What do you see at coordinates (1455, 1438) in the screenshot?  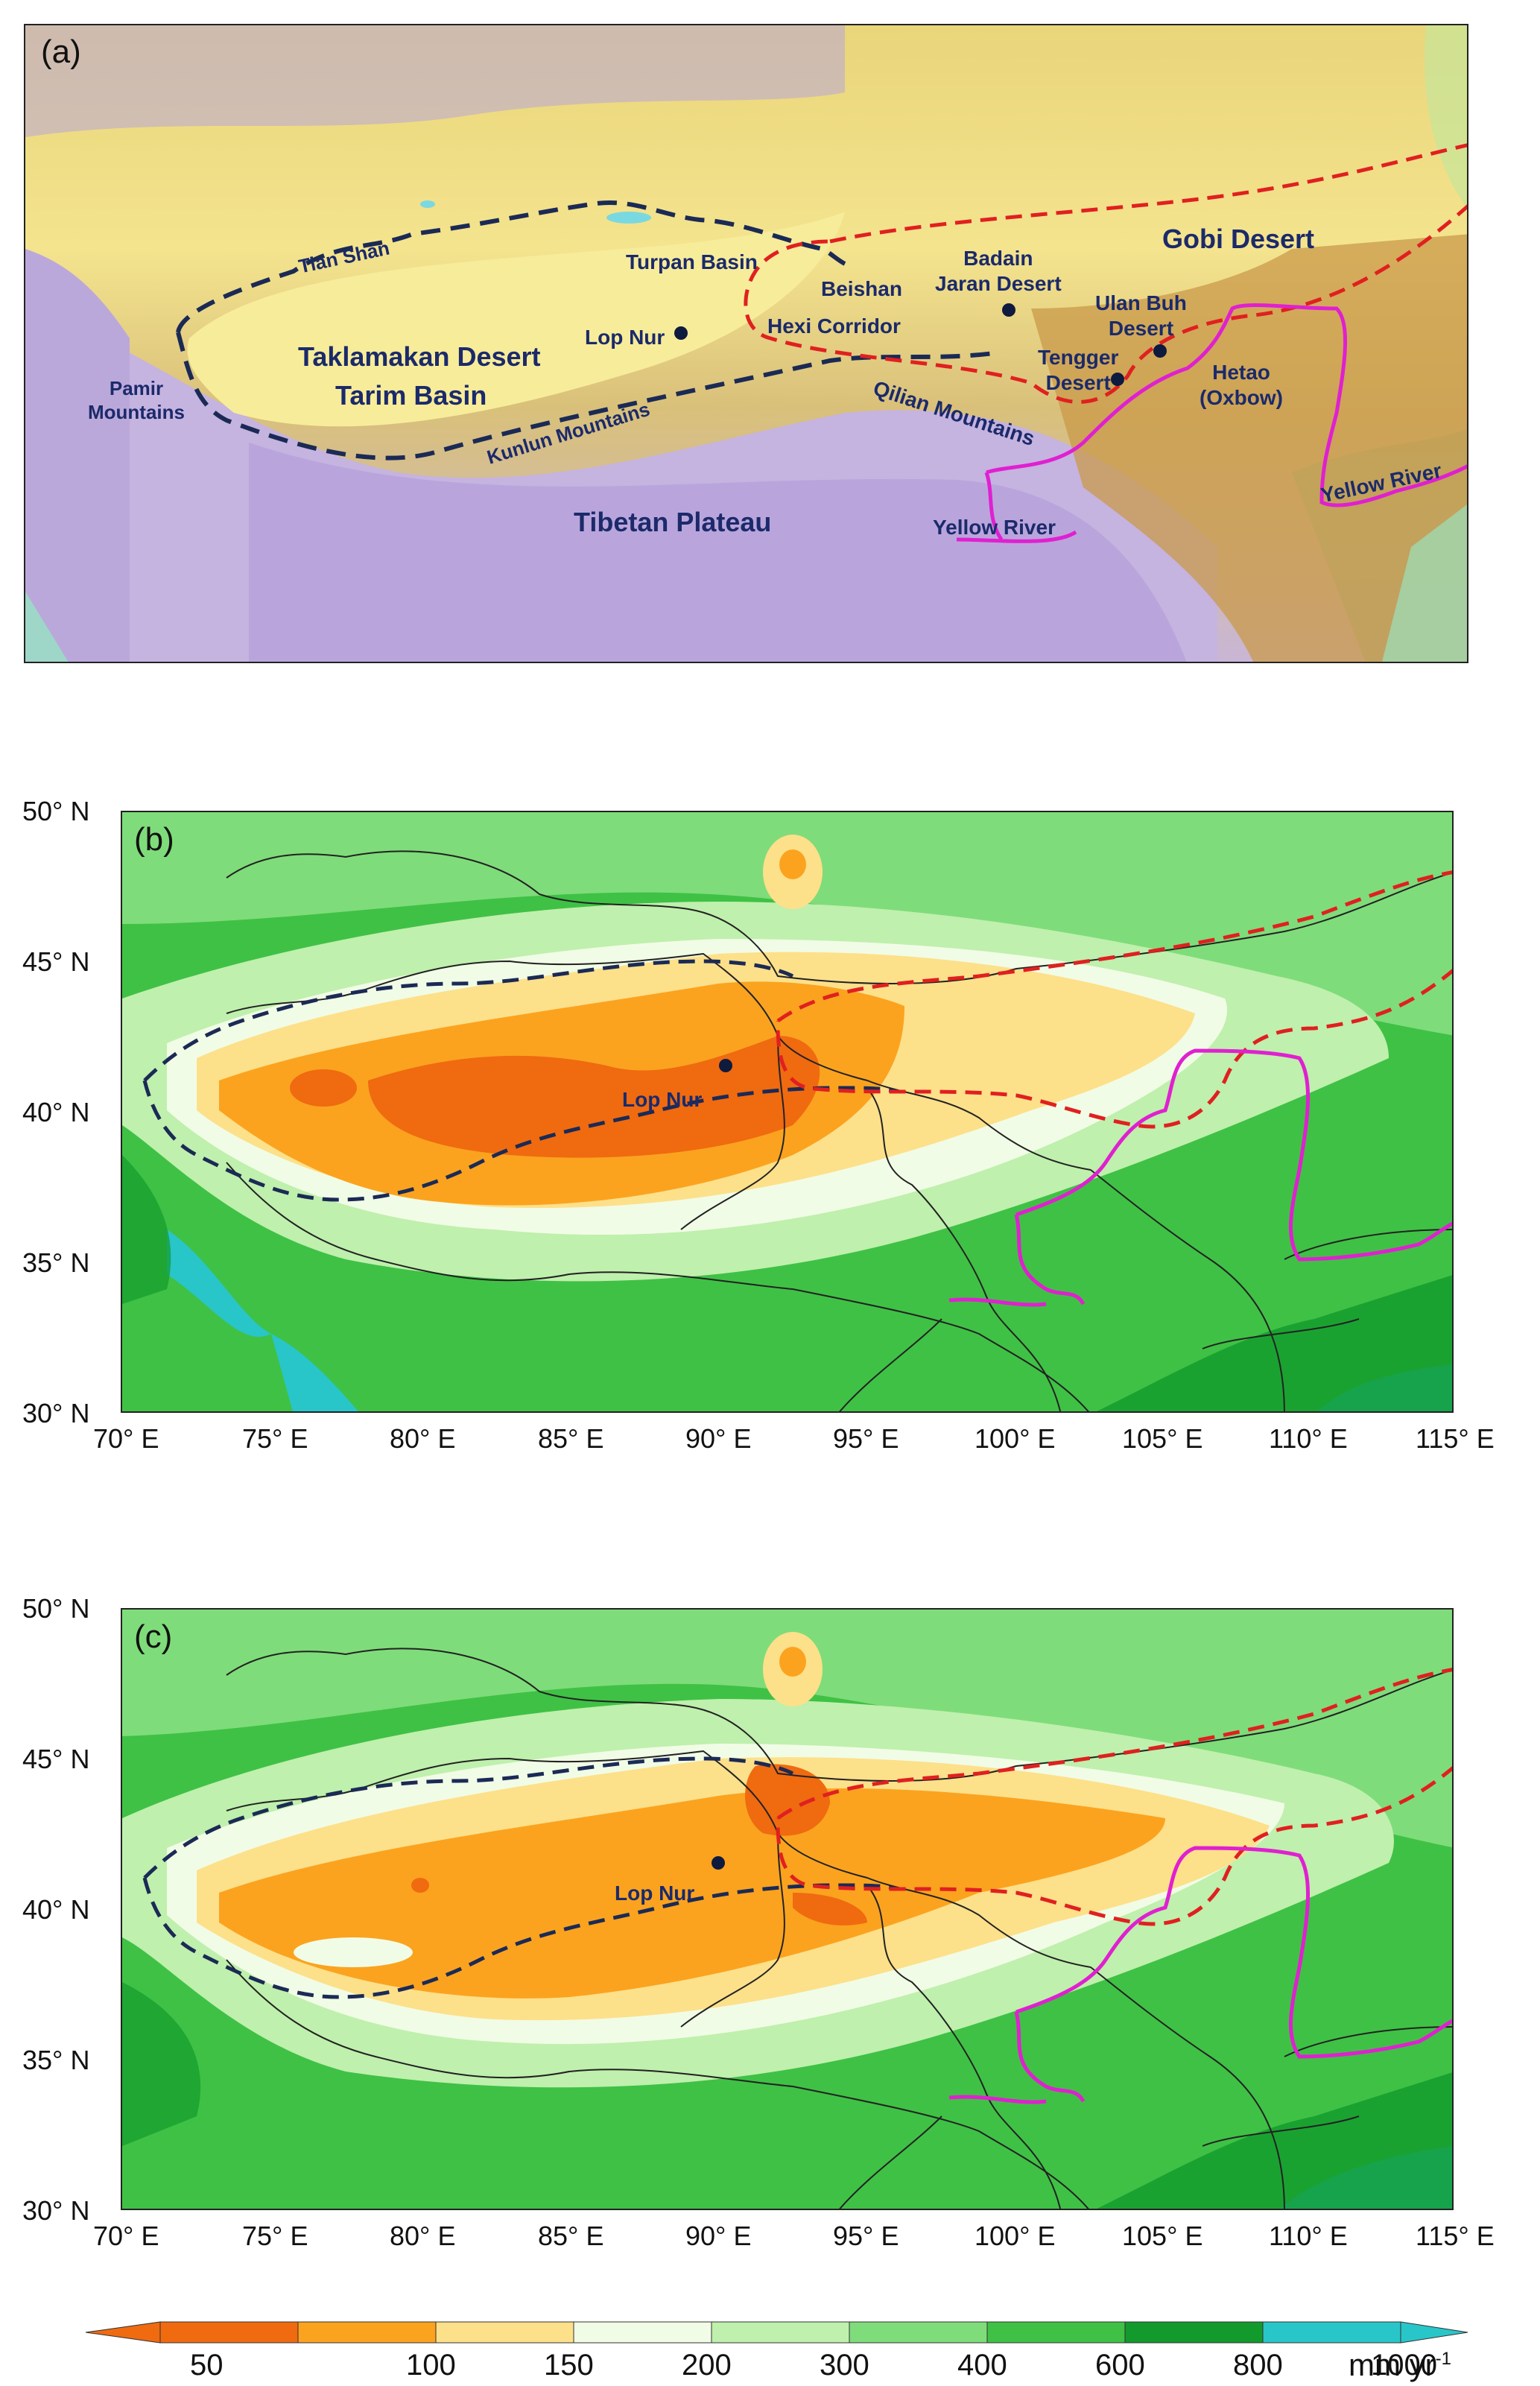 I see `x-tick-115-b: 115° E` at bounding box center [1455, 1438].